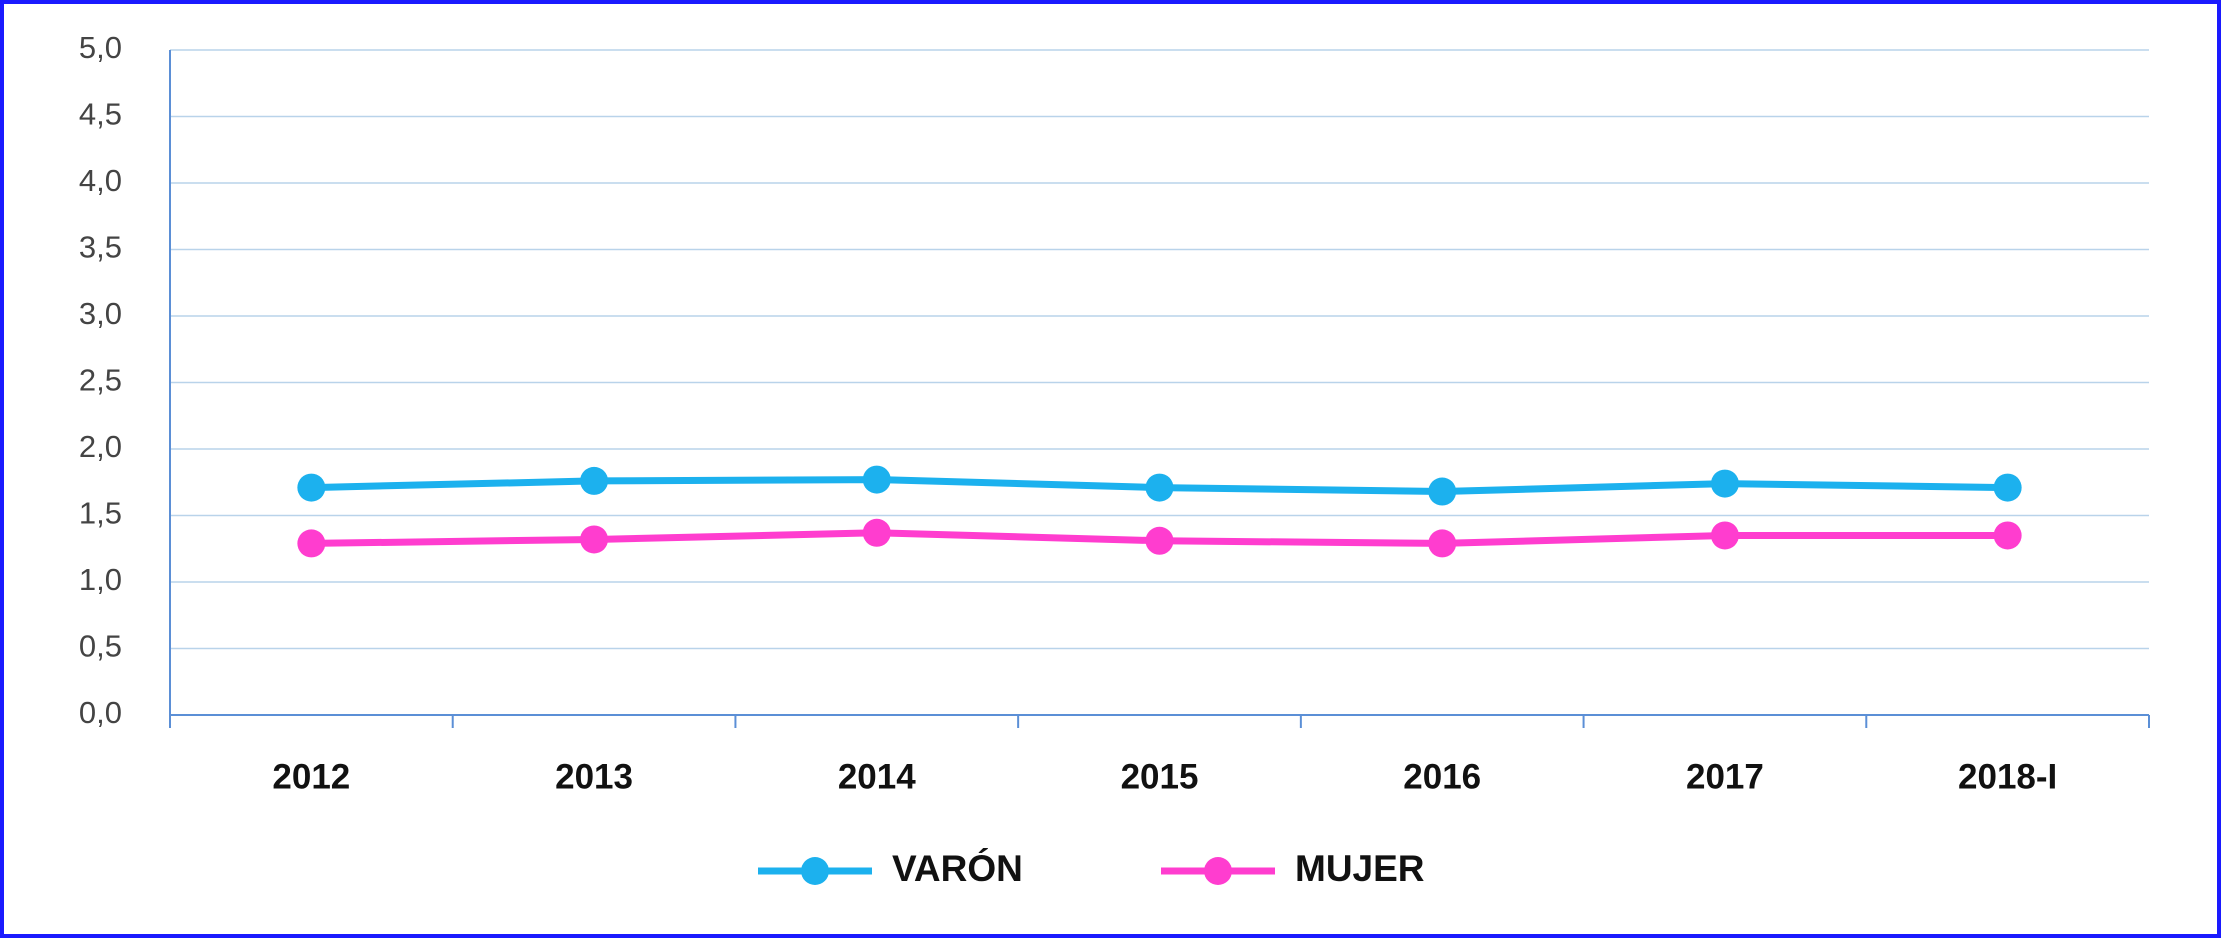 This screenshot has height=938, width=2221. I want to click on legend-label: VARÓN, so click(957, 868).